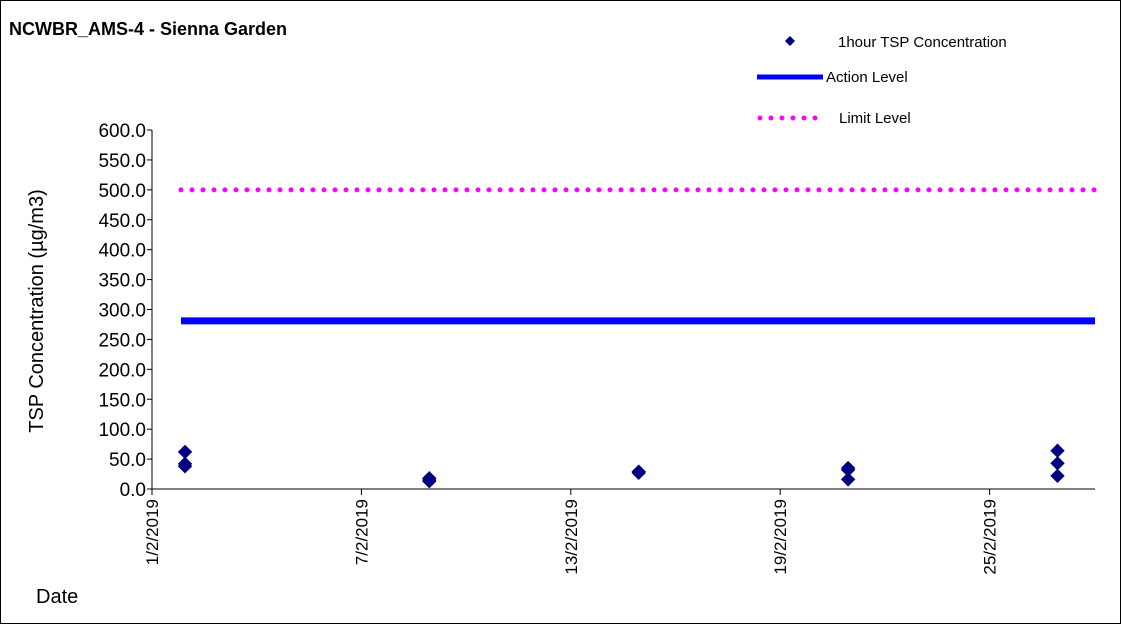 Image resolution: width=1121 pixels, height=624 pixels. I want to click on legend-label-limit-level: Limit Level, so click(875, 118).